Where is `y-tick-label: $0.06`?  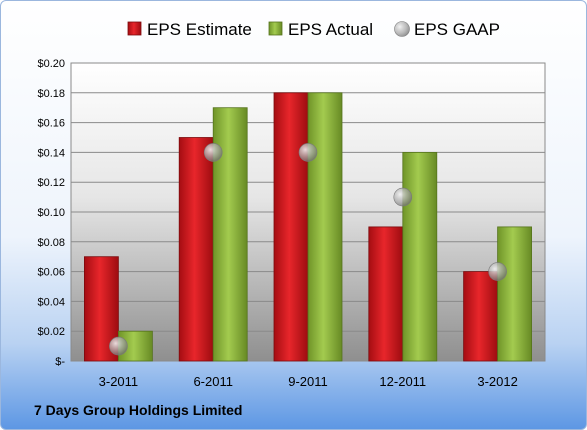
y-tick-label: $0.06 is located at coordinates (51, 273).